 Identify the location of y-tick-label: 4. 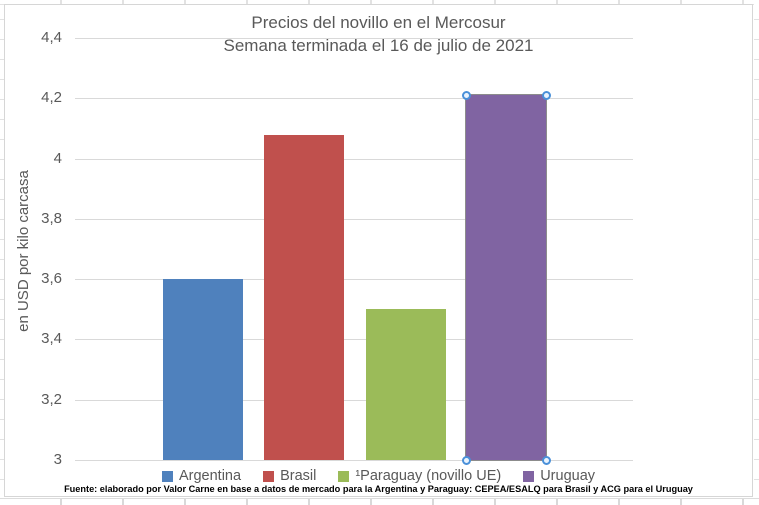
(57, 158).